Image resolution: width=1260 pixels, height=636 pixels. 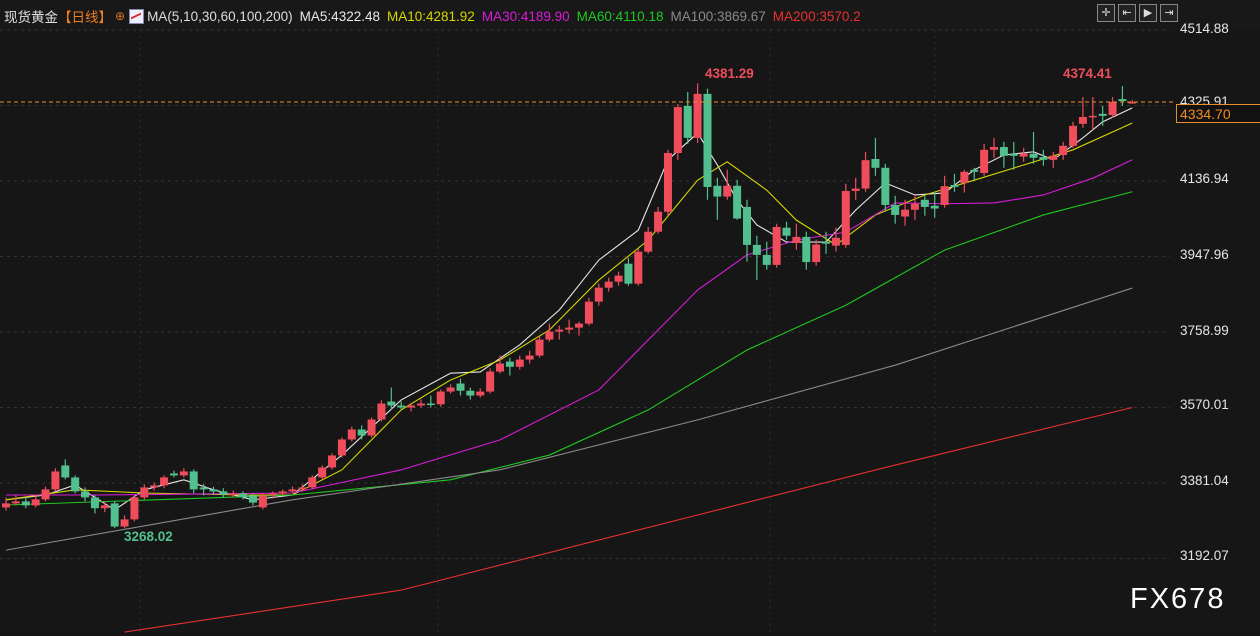 What do you see at coordinates (339, 16) in the screenshot?
I see `ma5-value: MA5:4322.48` at bounding box center [339, 16].